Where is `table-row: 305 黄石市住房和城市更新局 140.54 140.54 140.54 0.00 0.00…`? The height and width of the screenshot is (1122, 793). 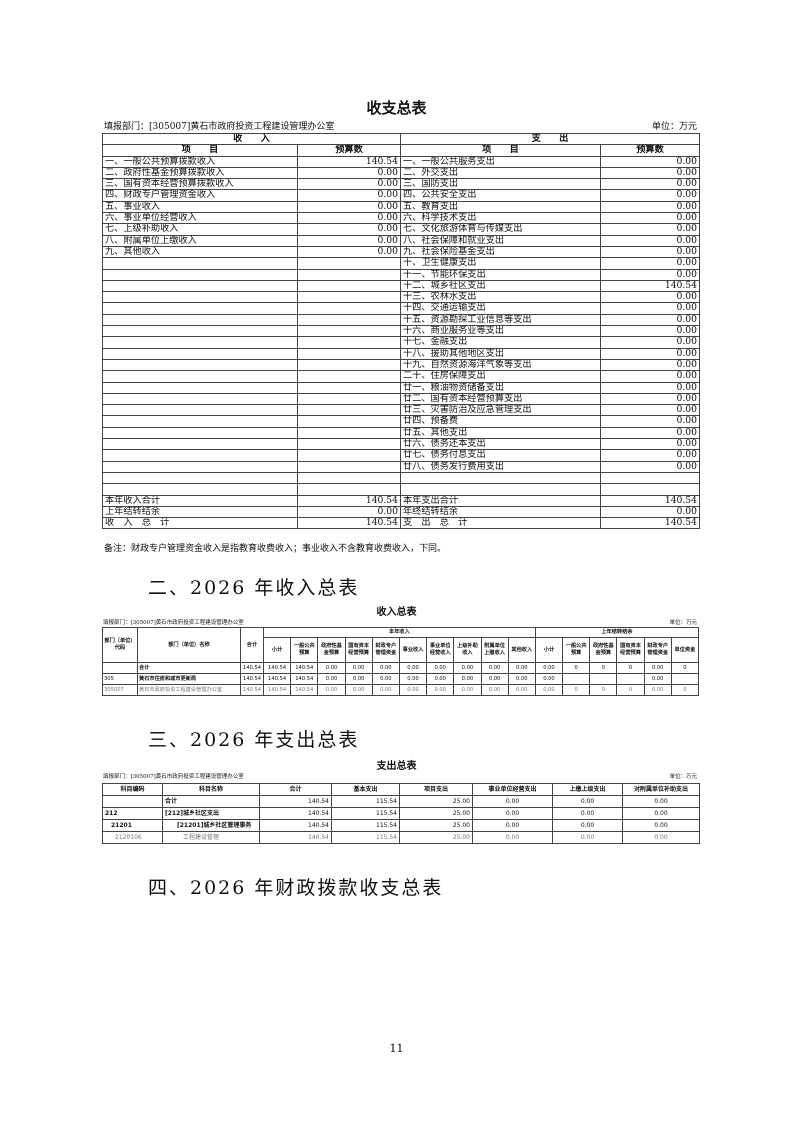 table-row: 305 黄石市住房和城市更新局 140.54 140.54 140.54 0.00 0.00… is located at coordinates (401, 679).